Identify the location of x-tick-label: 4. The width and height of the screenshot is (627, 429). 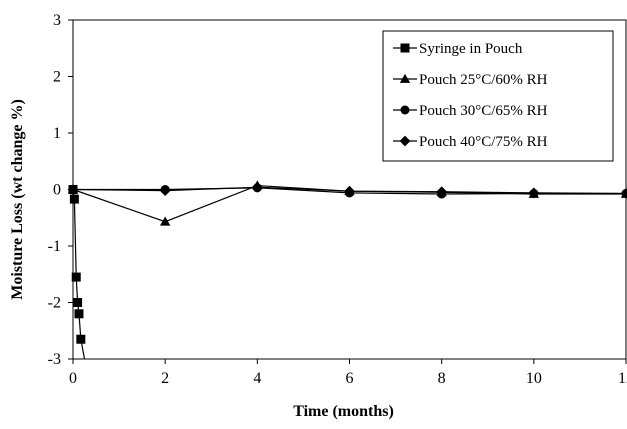
(257, 378).